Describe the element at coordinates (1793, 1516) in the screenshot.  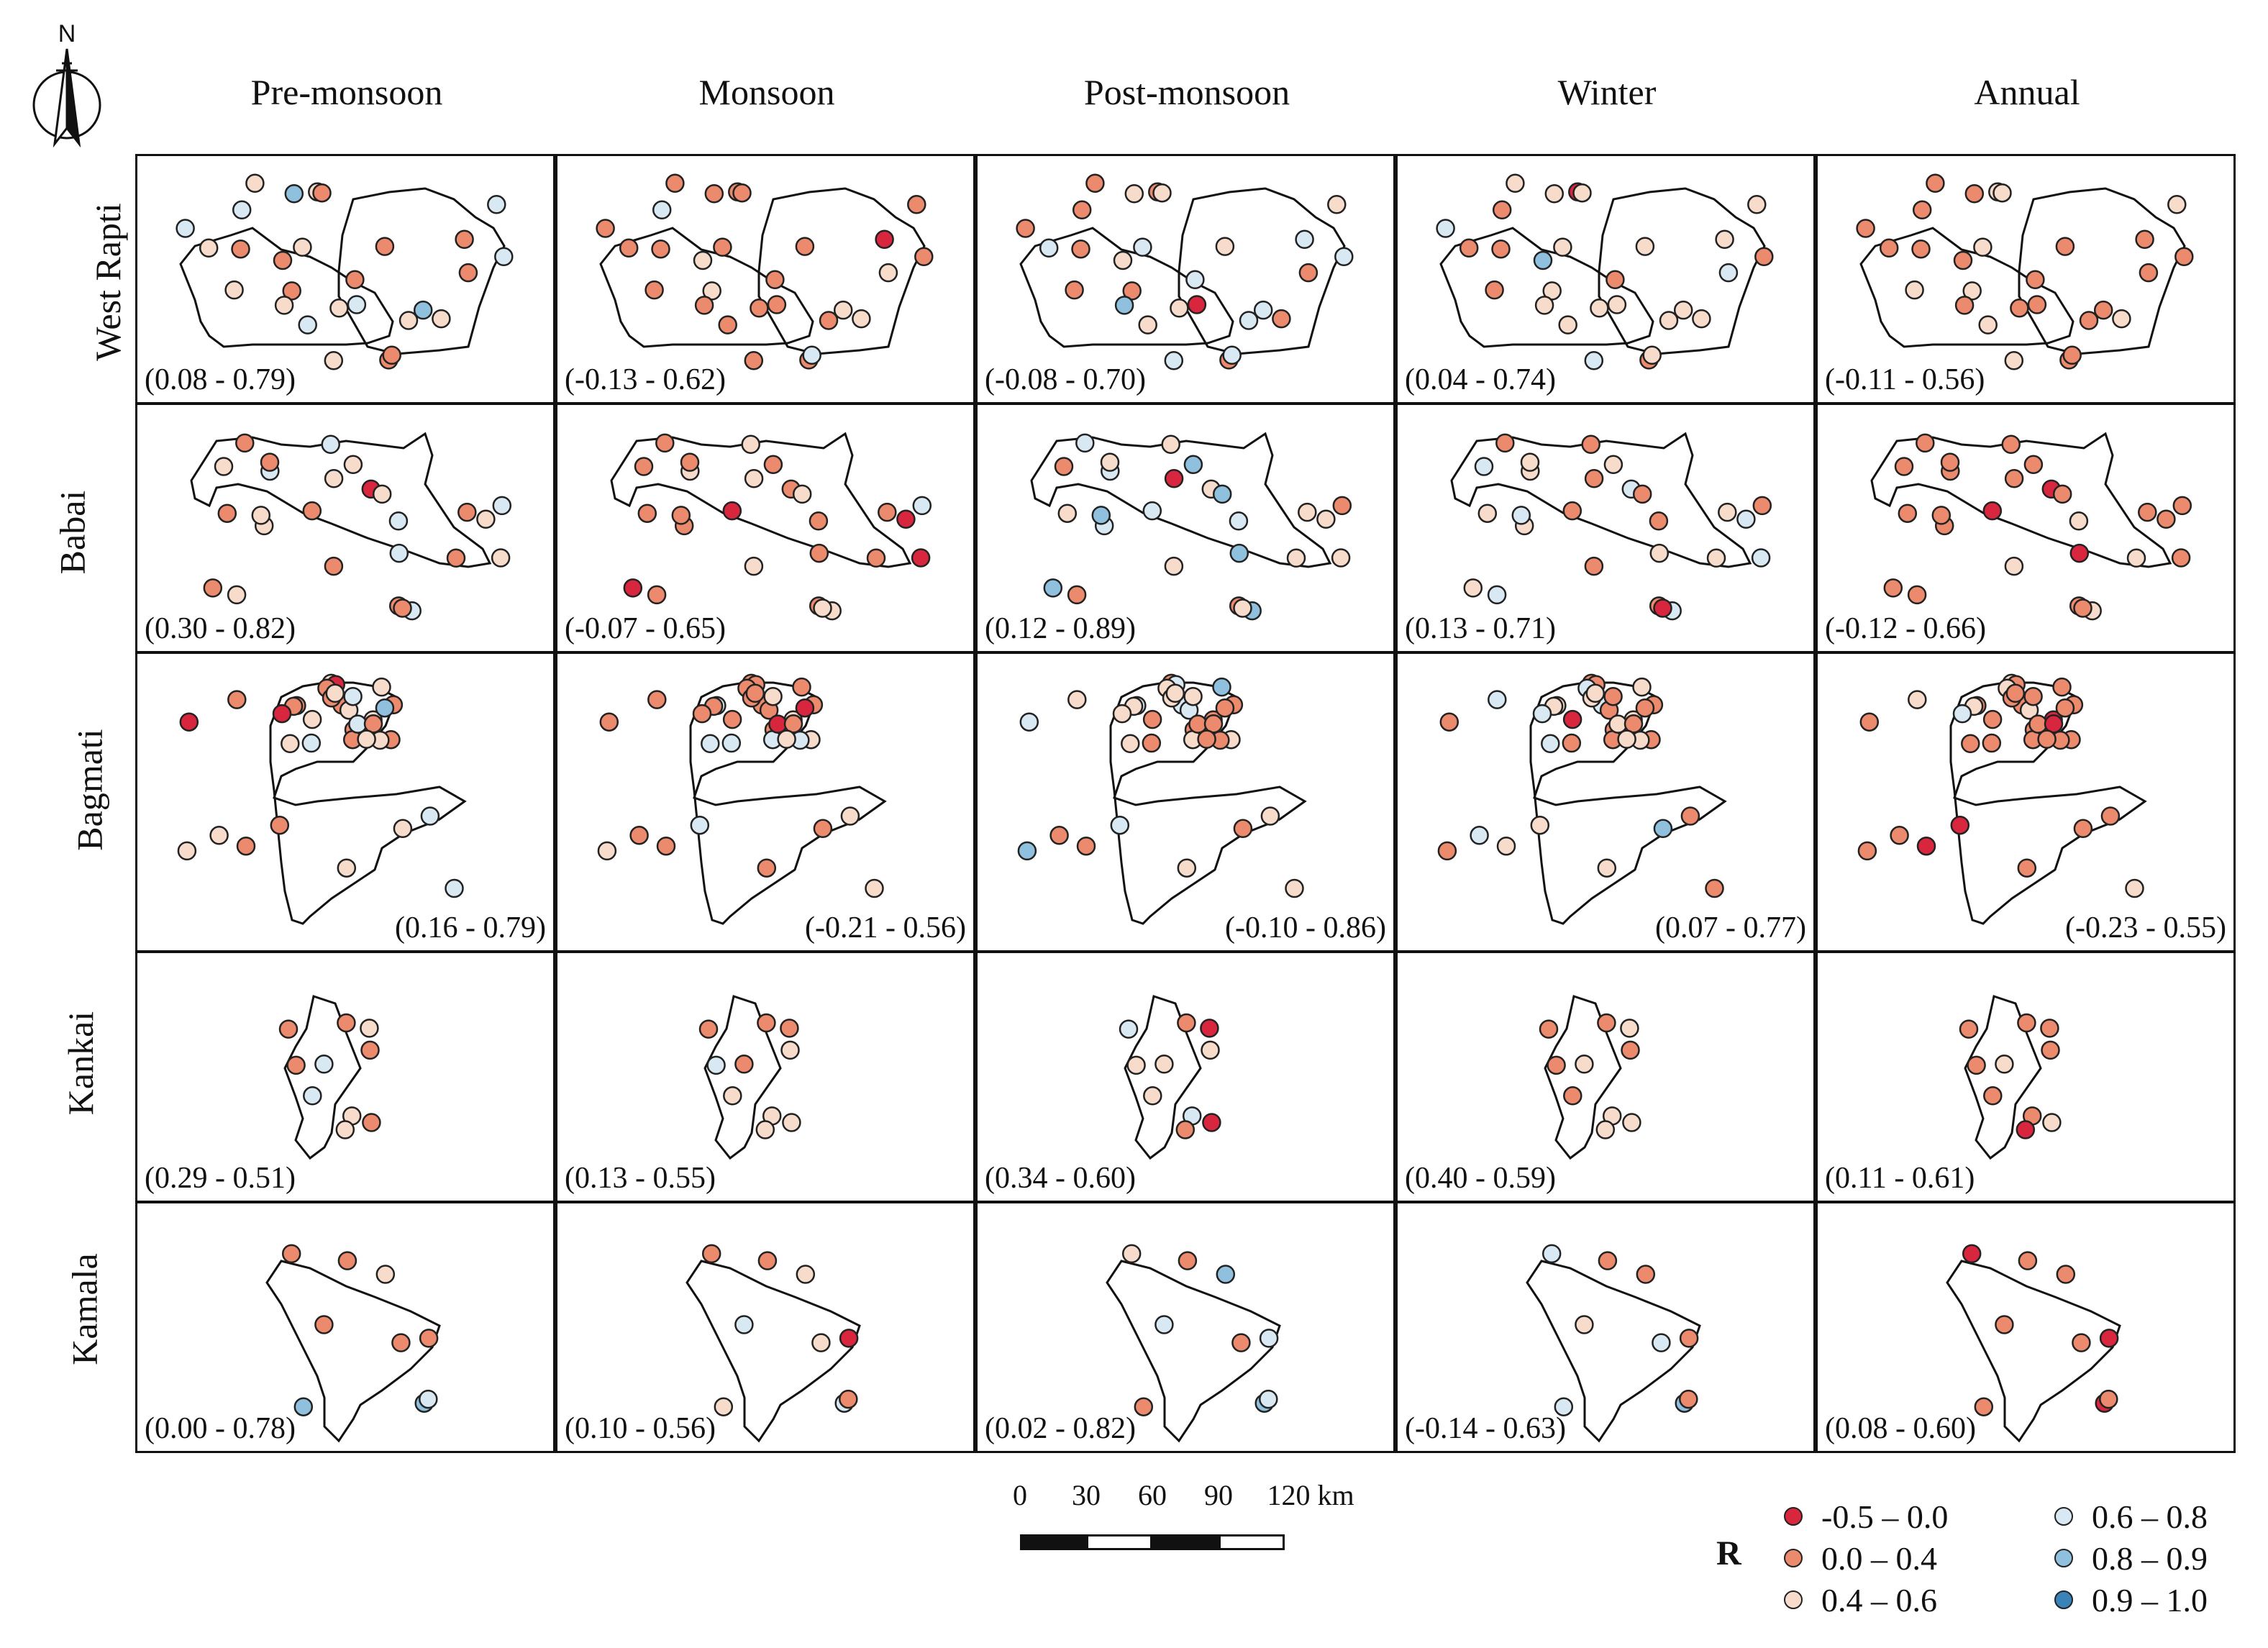
I see `legend-swatch` at that location.